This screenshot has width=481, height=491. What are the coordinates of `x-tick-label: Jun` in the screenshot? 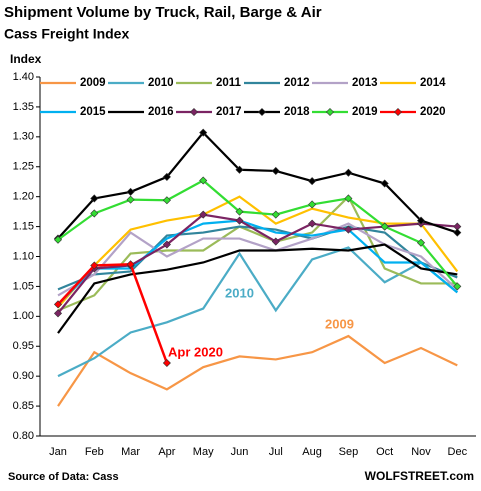 It's located at (240, 452).